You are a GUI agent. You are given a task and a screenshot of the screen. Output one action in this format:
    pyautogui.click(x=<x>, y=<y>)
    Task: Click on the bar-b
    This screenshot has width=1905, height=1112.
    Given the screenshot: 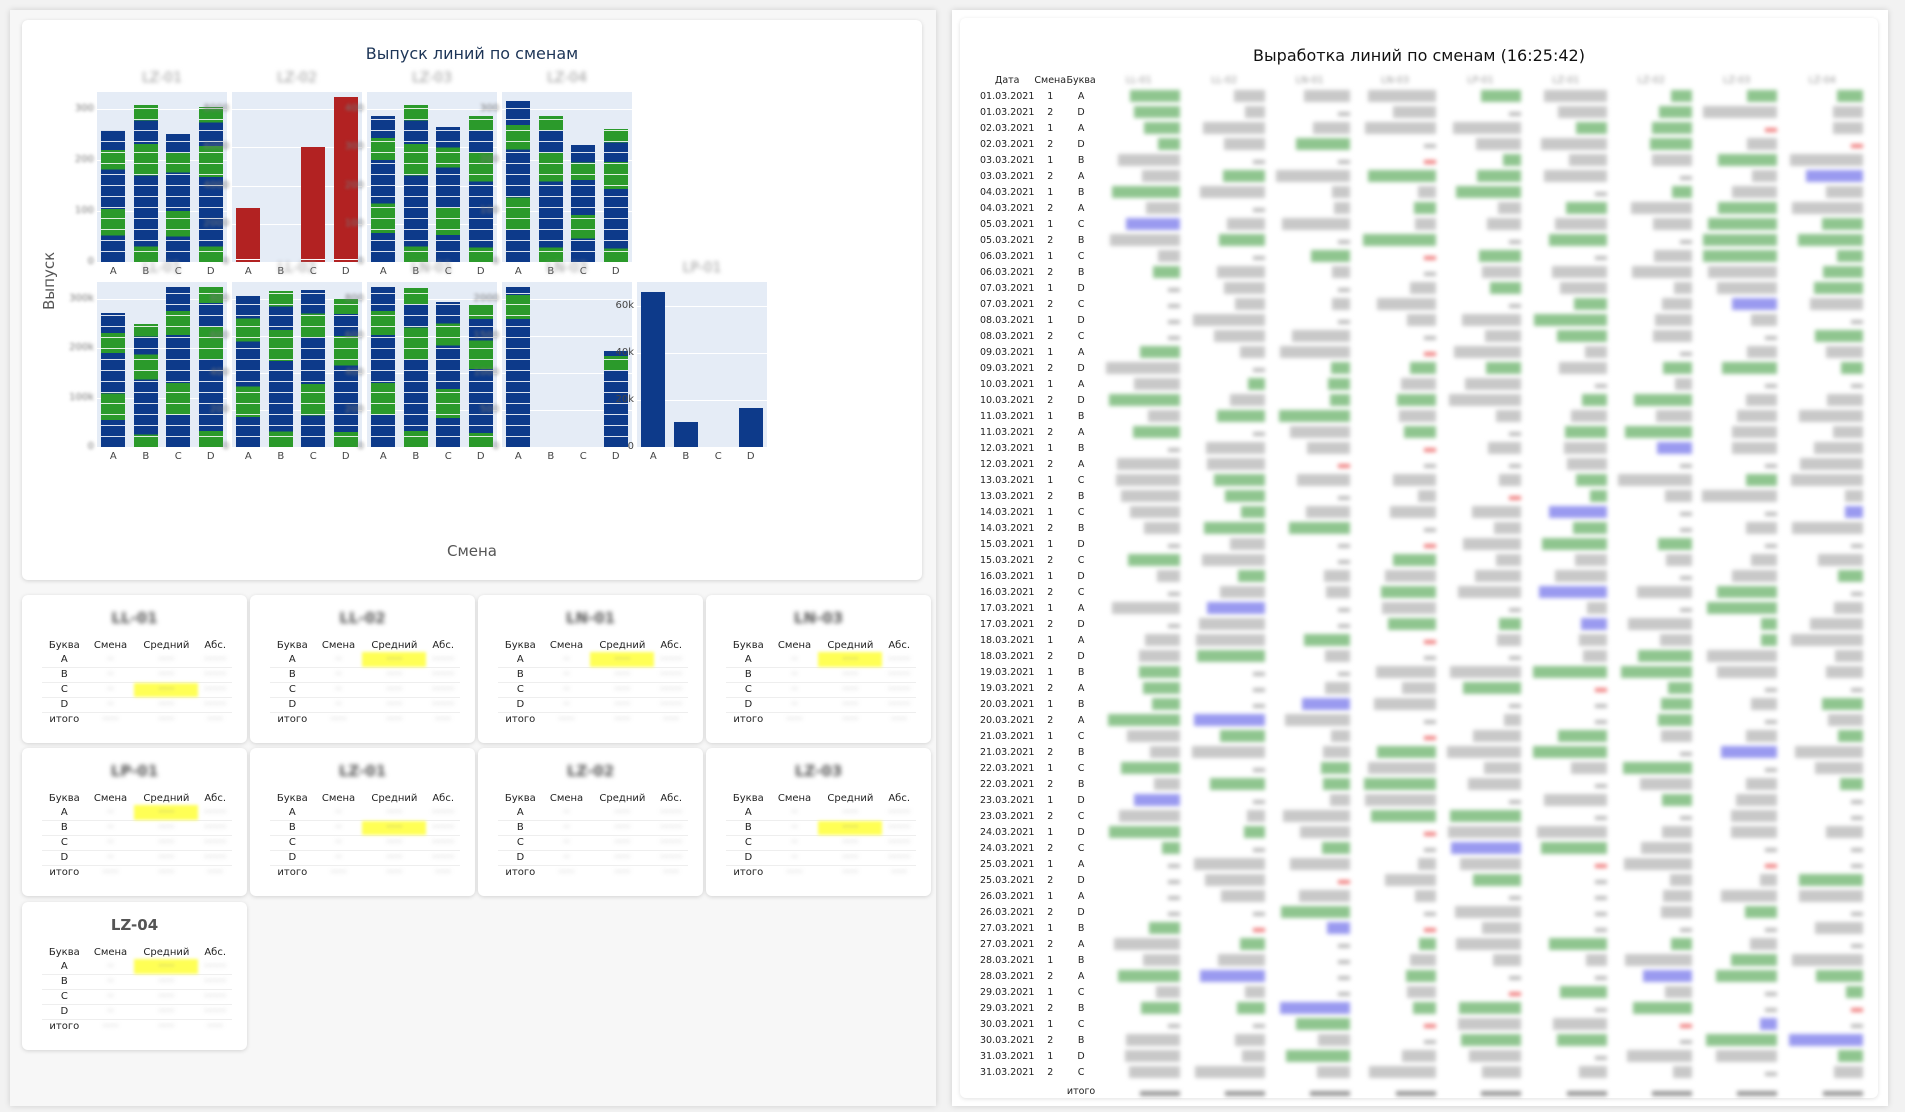 What is the action you would take?
    pyautogui.click(x=415, y=367)
    